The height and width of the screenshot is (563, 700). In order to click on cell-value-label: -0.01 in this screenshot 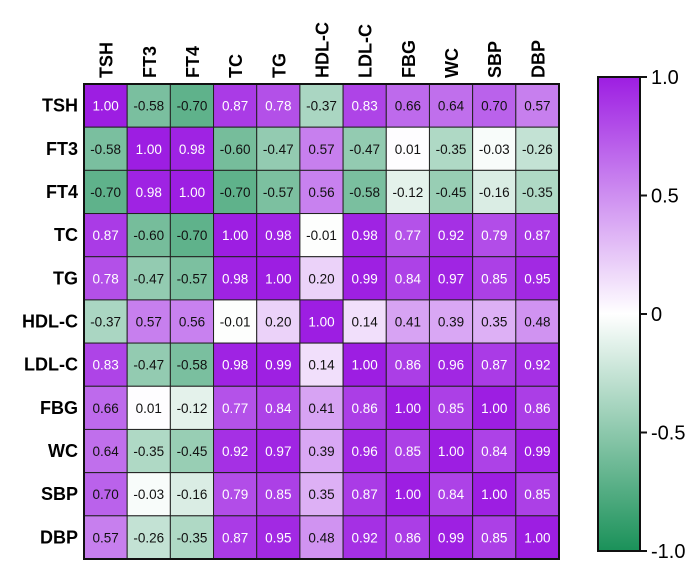, I will do `click(235, 322)`.